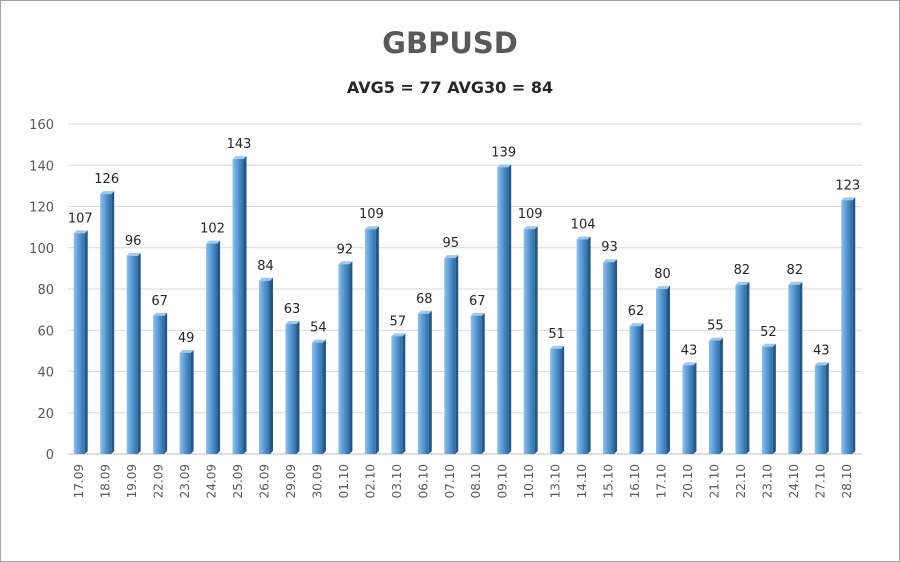  What do you see at coordinates (609, 481) in the screenshot?
I see `x-tick-label: 15.10` at bounding box center [609, 481].